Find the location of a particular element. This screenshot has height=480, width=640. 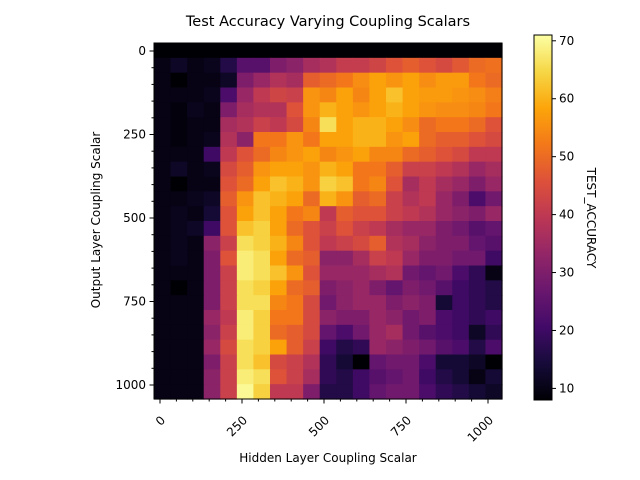

colorbar-tick-label: 70 is located at coordinates (566, 41).